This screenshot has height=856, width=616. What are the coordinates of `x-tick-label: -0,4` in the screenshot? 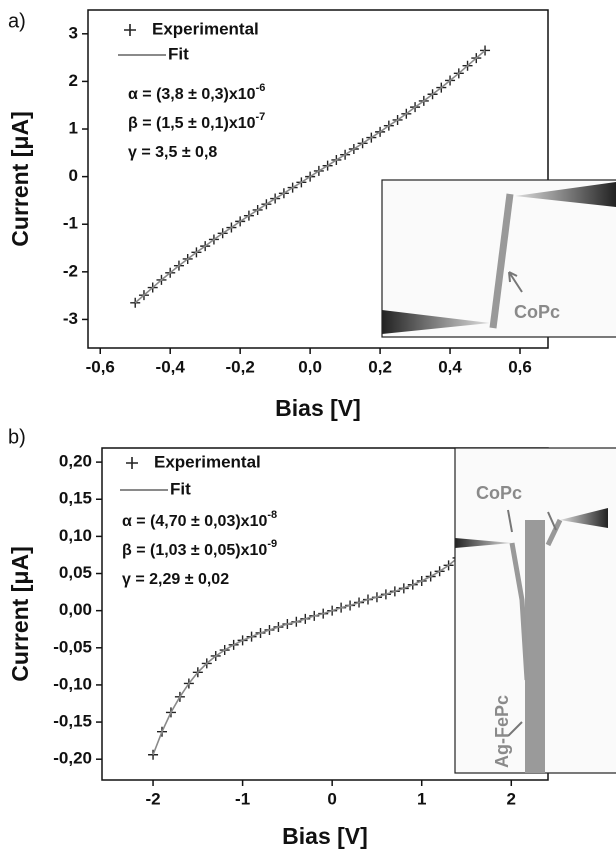 It's located at (171, 366).